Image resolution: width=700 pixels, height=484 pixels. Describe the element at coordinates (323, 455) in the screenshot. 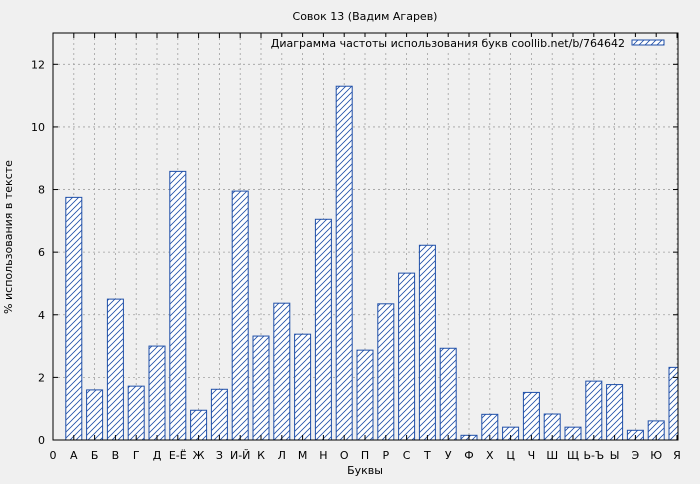

I see `x-tick-label: Н` at that location.